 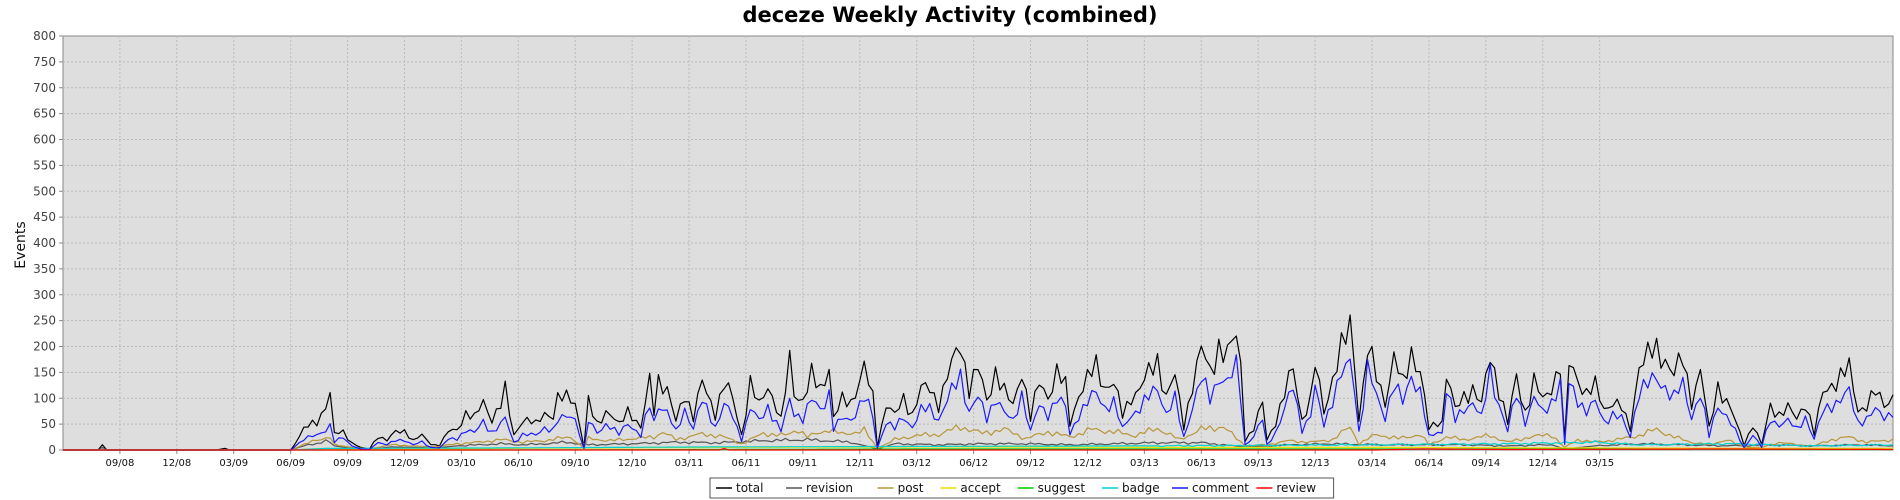 I want to click on x-tick-label: 09/11, so click(x=802, y=463).